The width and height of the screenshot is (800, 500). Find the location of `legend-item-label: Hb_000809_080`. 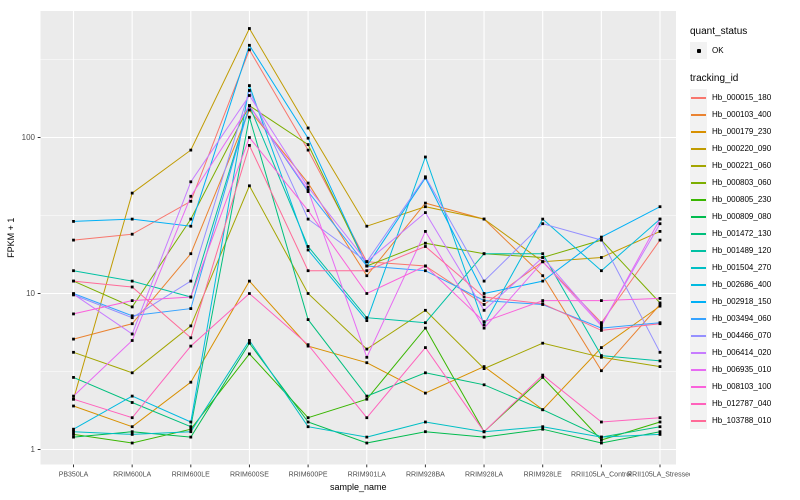

legend-item-label: Hb_000809_080 is located at coordinates (742, 216).